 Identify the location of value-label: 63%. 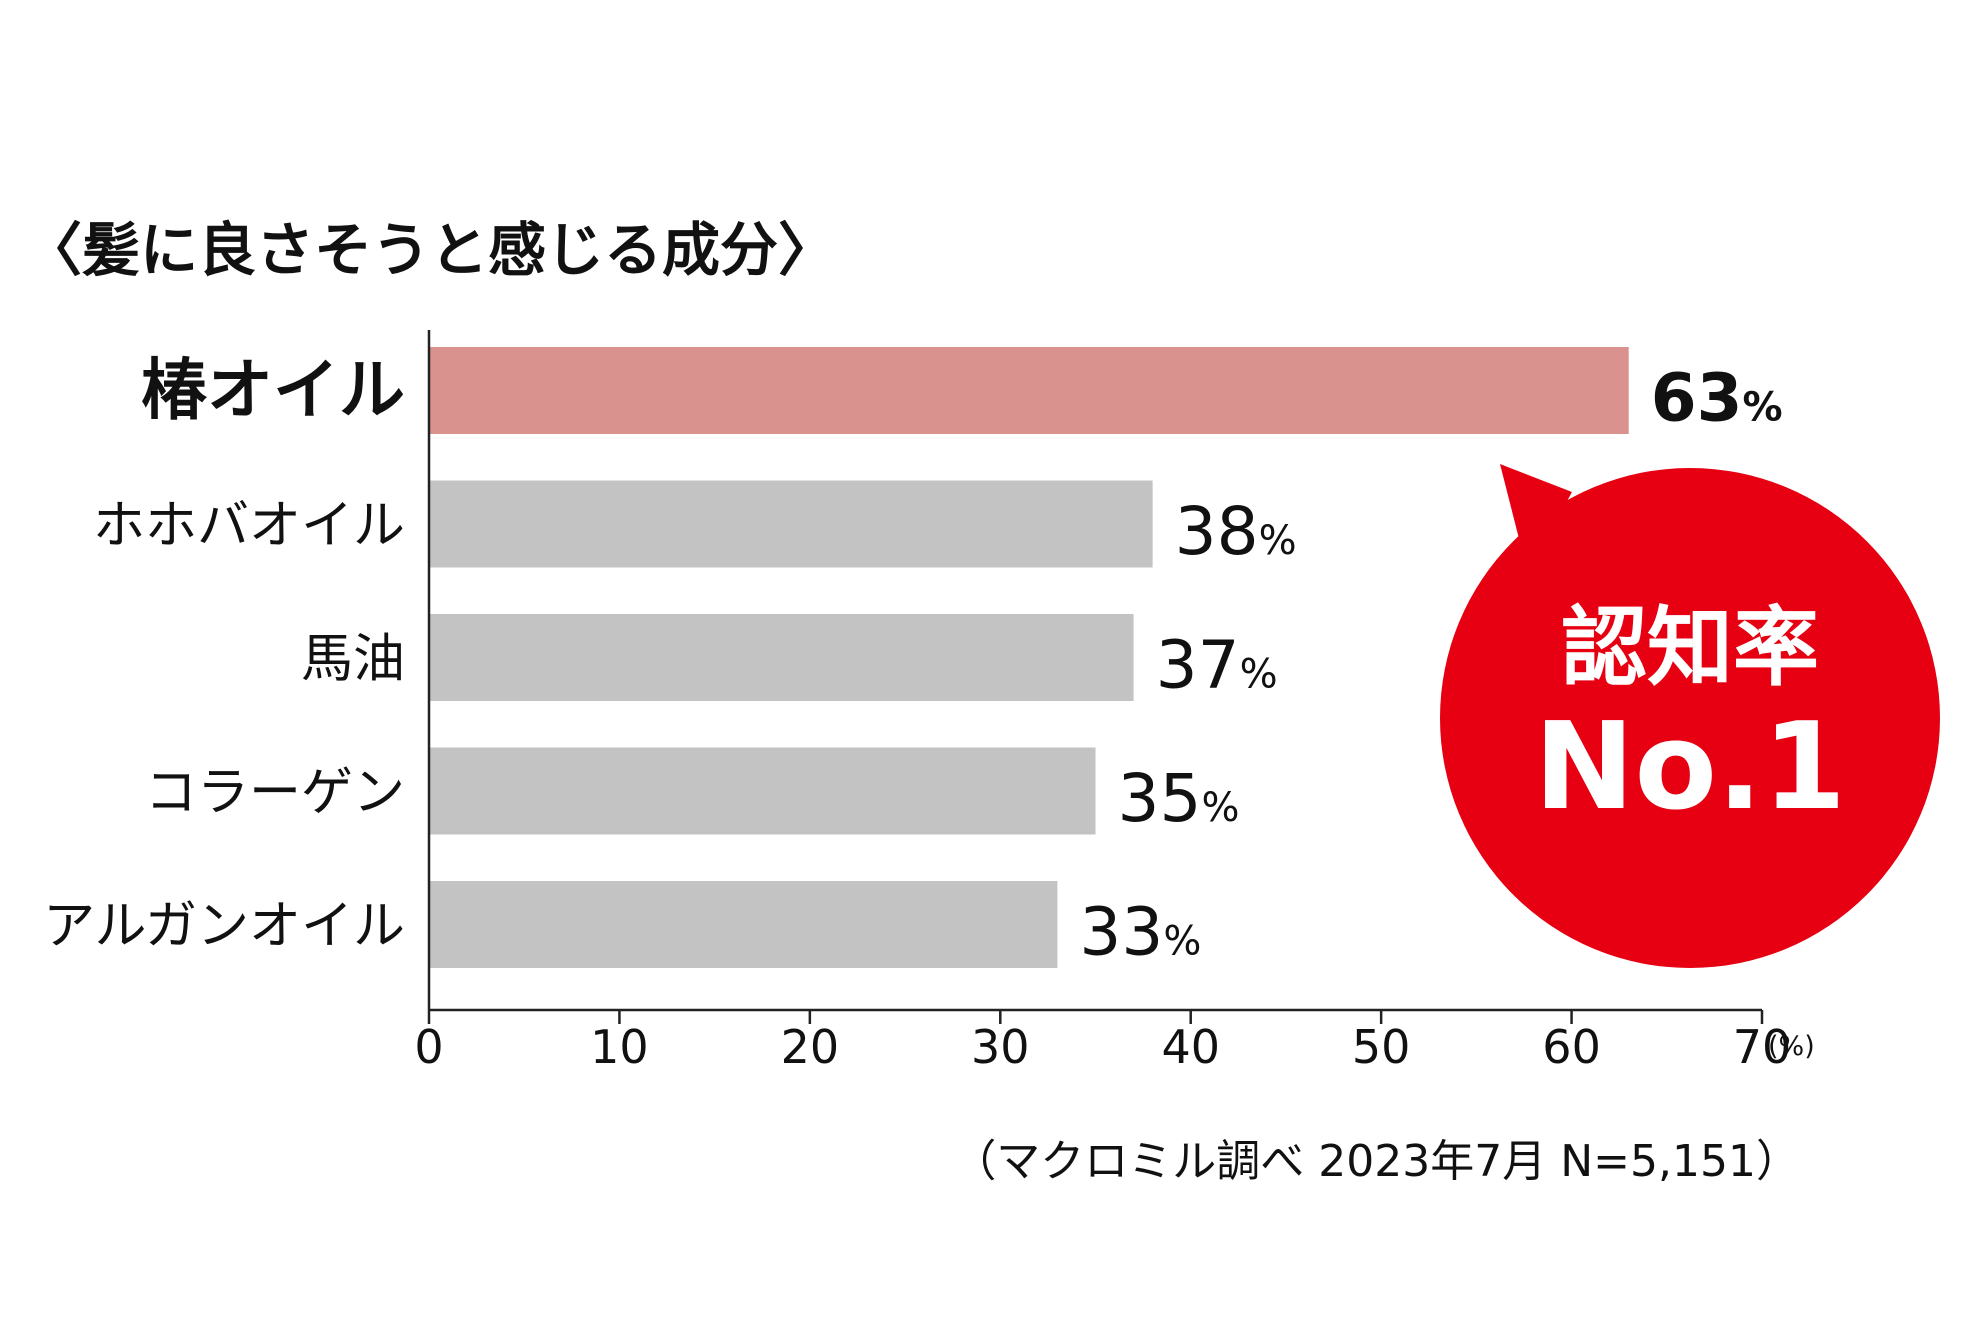
(1717, 398).